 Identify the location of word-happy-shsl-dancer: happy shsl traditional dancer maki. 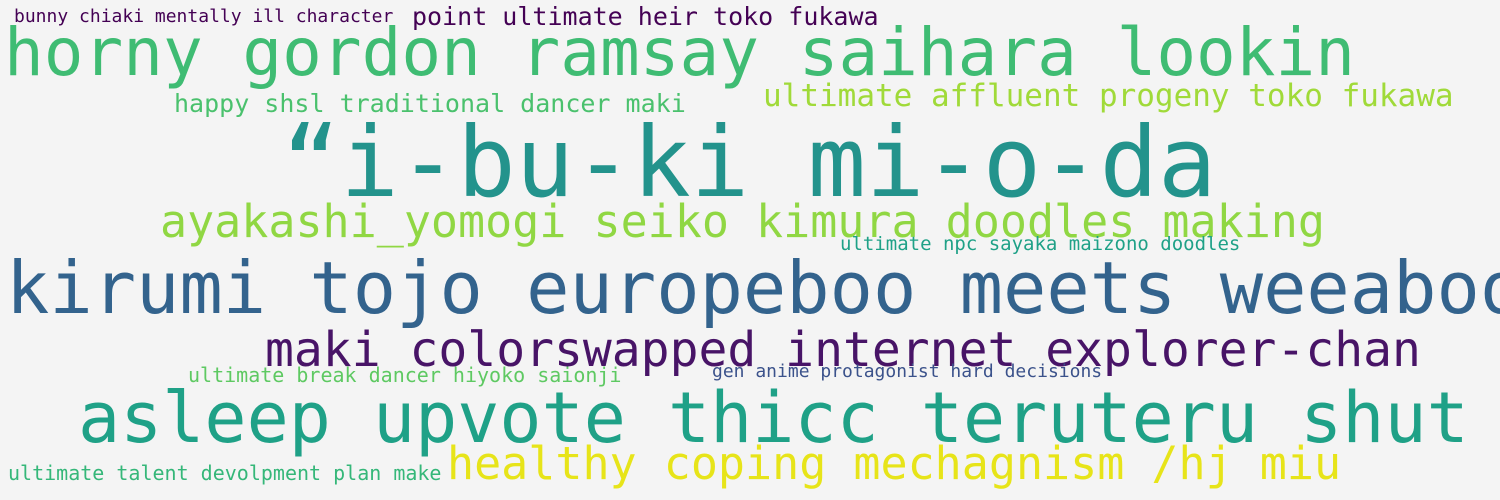
(430, 103).